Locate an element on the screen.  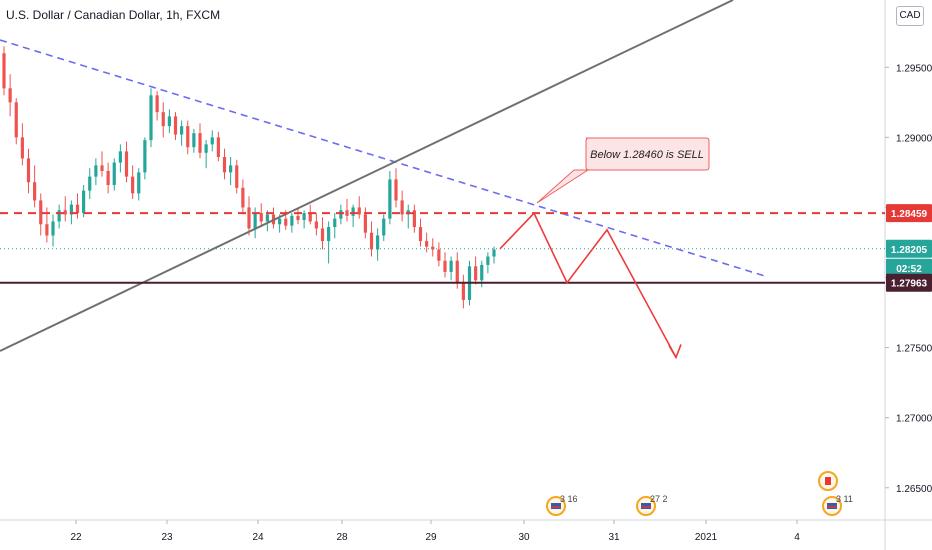
x-tick-label: 31 is located at coordinates (614, 537).